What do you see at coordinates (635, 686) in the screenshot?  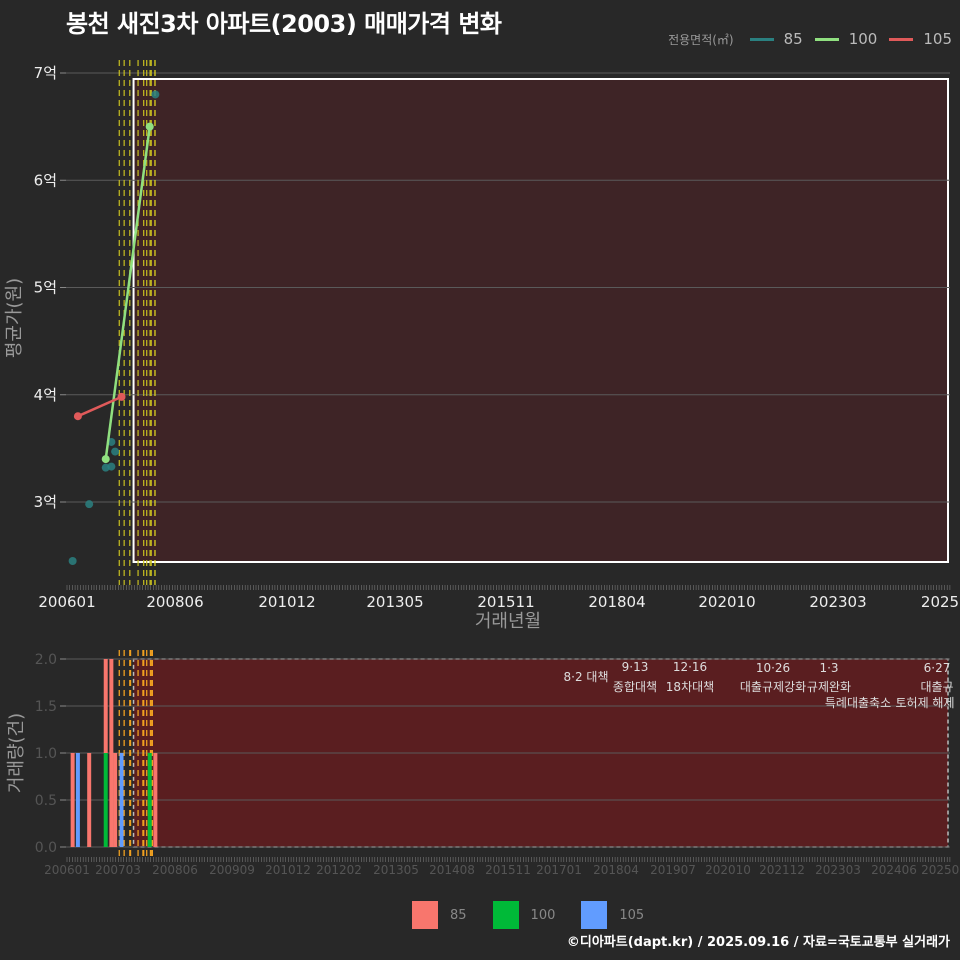 I see `annotation-text: 종합대책` at bounding box center [635, 686].